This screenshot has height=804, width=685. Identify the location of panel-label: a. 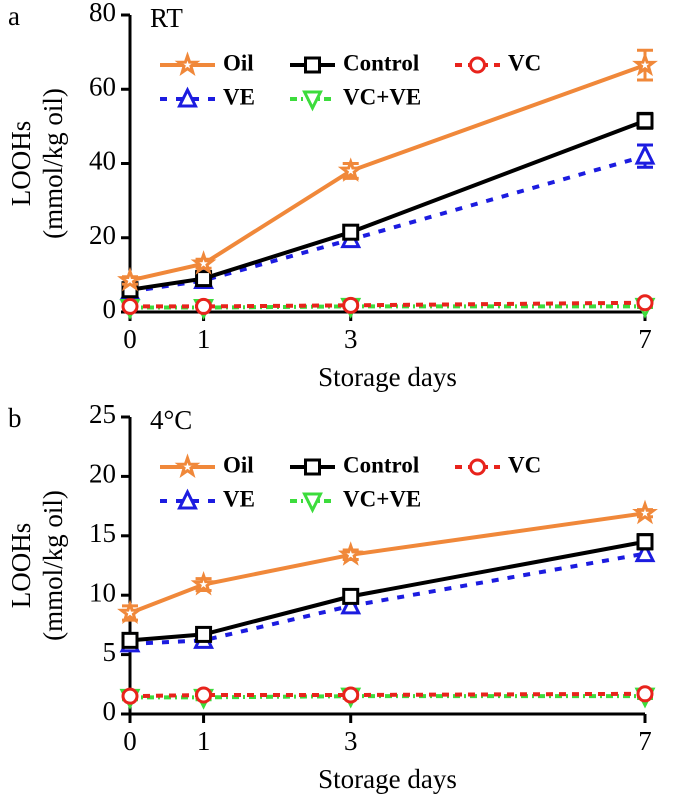
(14, 16).